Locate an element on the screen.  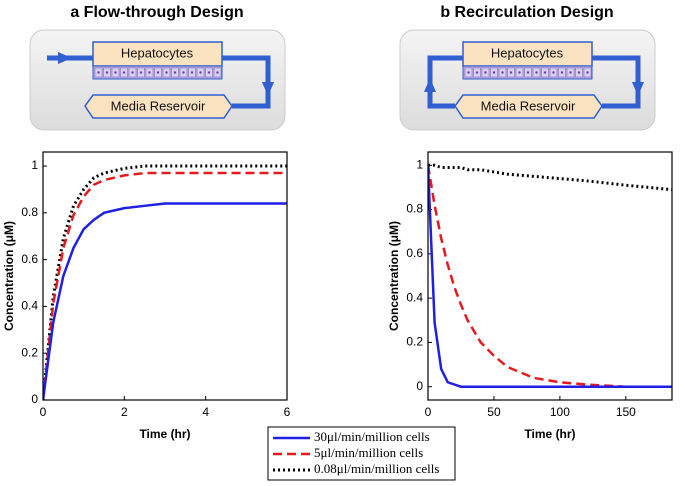
x-tick-label: 2 is located at coordinates (124, 412).